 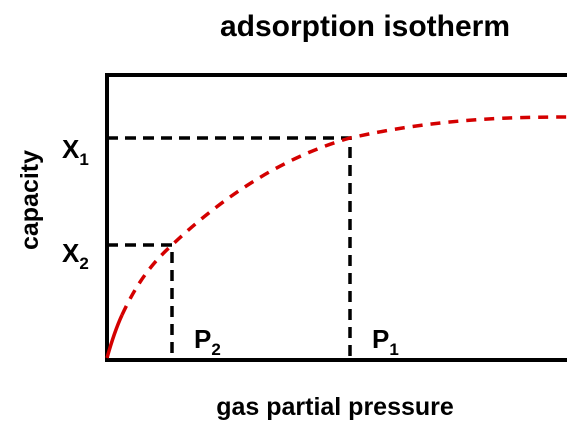 I want to click on p2-main: P, so click(x=202, y=339).